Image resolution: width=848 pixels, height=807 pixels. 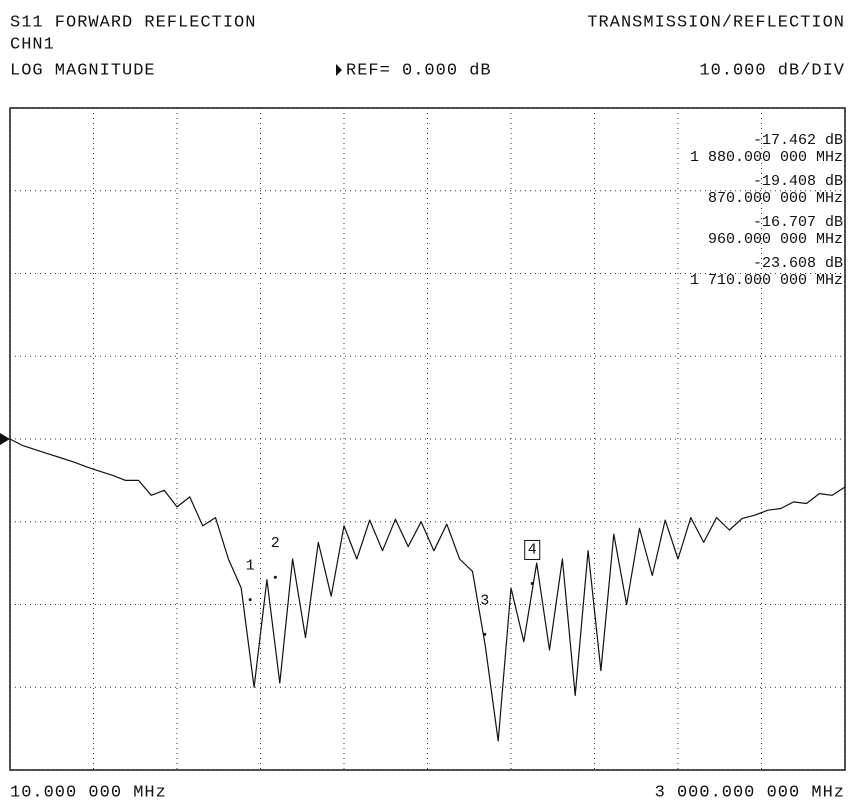 What do you see at coordinates (32, 44) in the screenshot?
I see `channel-label: CHN1` at bounding box center [32, 44].